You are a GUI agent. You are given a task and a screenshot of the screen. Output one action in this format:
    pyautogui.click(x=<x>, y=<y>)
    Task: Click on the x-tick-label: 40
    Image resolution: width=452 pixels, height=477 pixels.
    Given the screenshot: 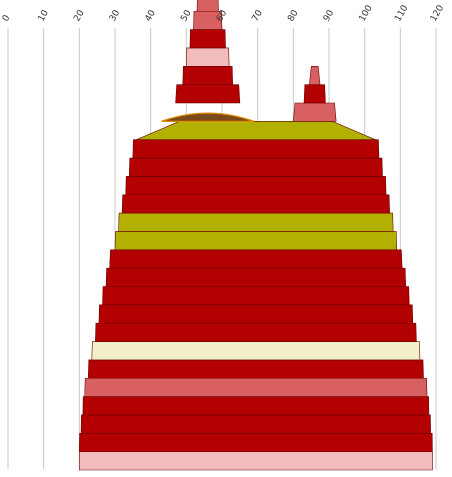 What is the action you would take?
    pyautogui.click(x=151, y=15)
    